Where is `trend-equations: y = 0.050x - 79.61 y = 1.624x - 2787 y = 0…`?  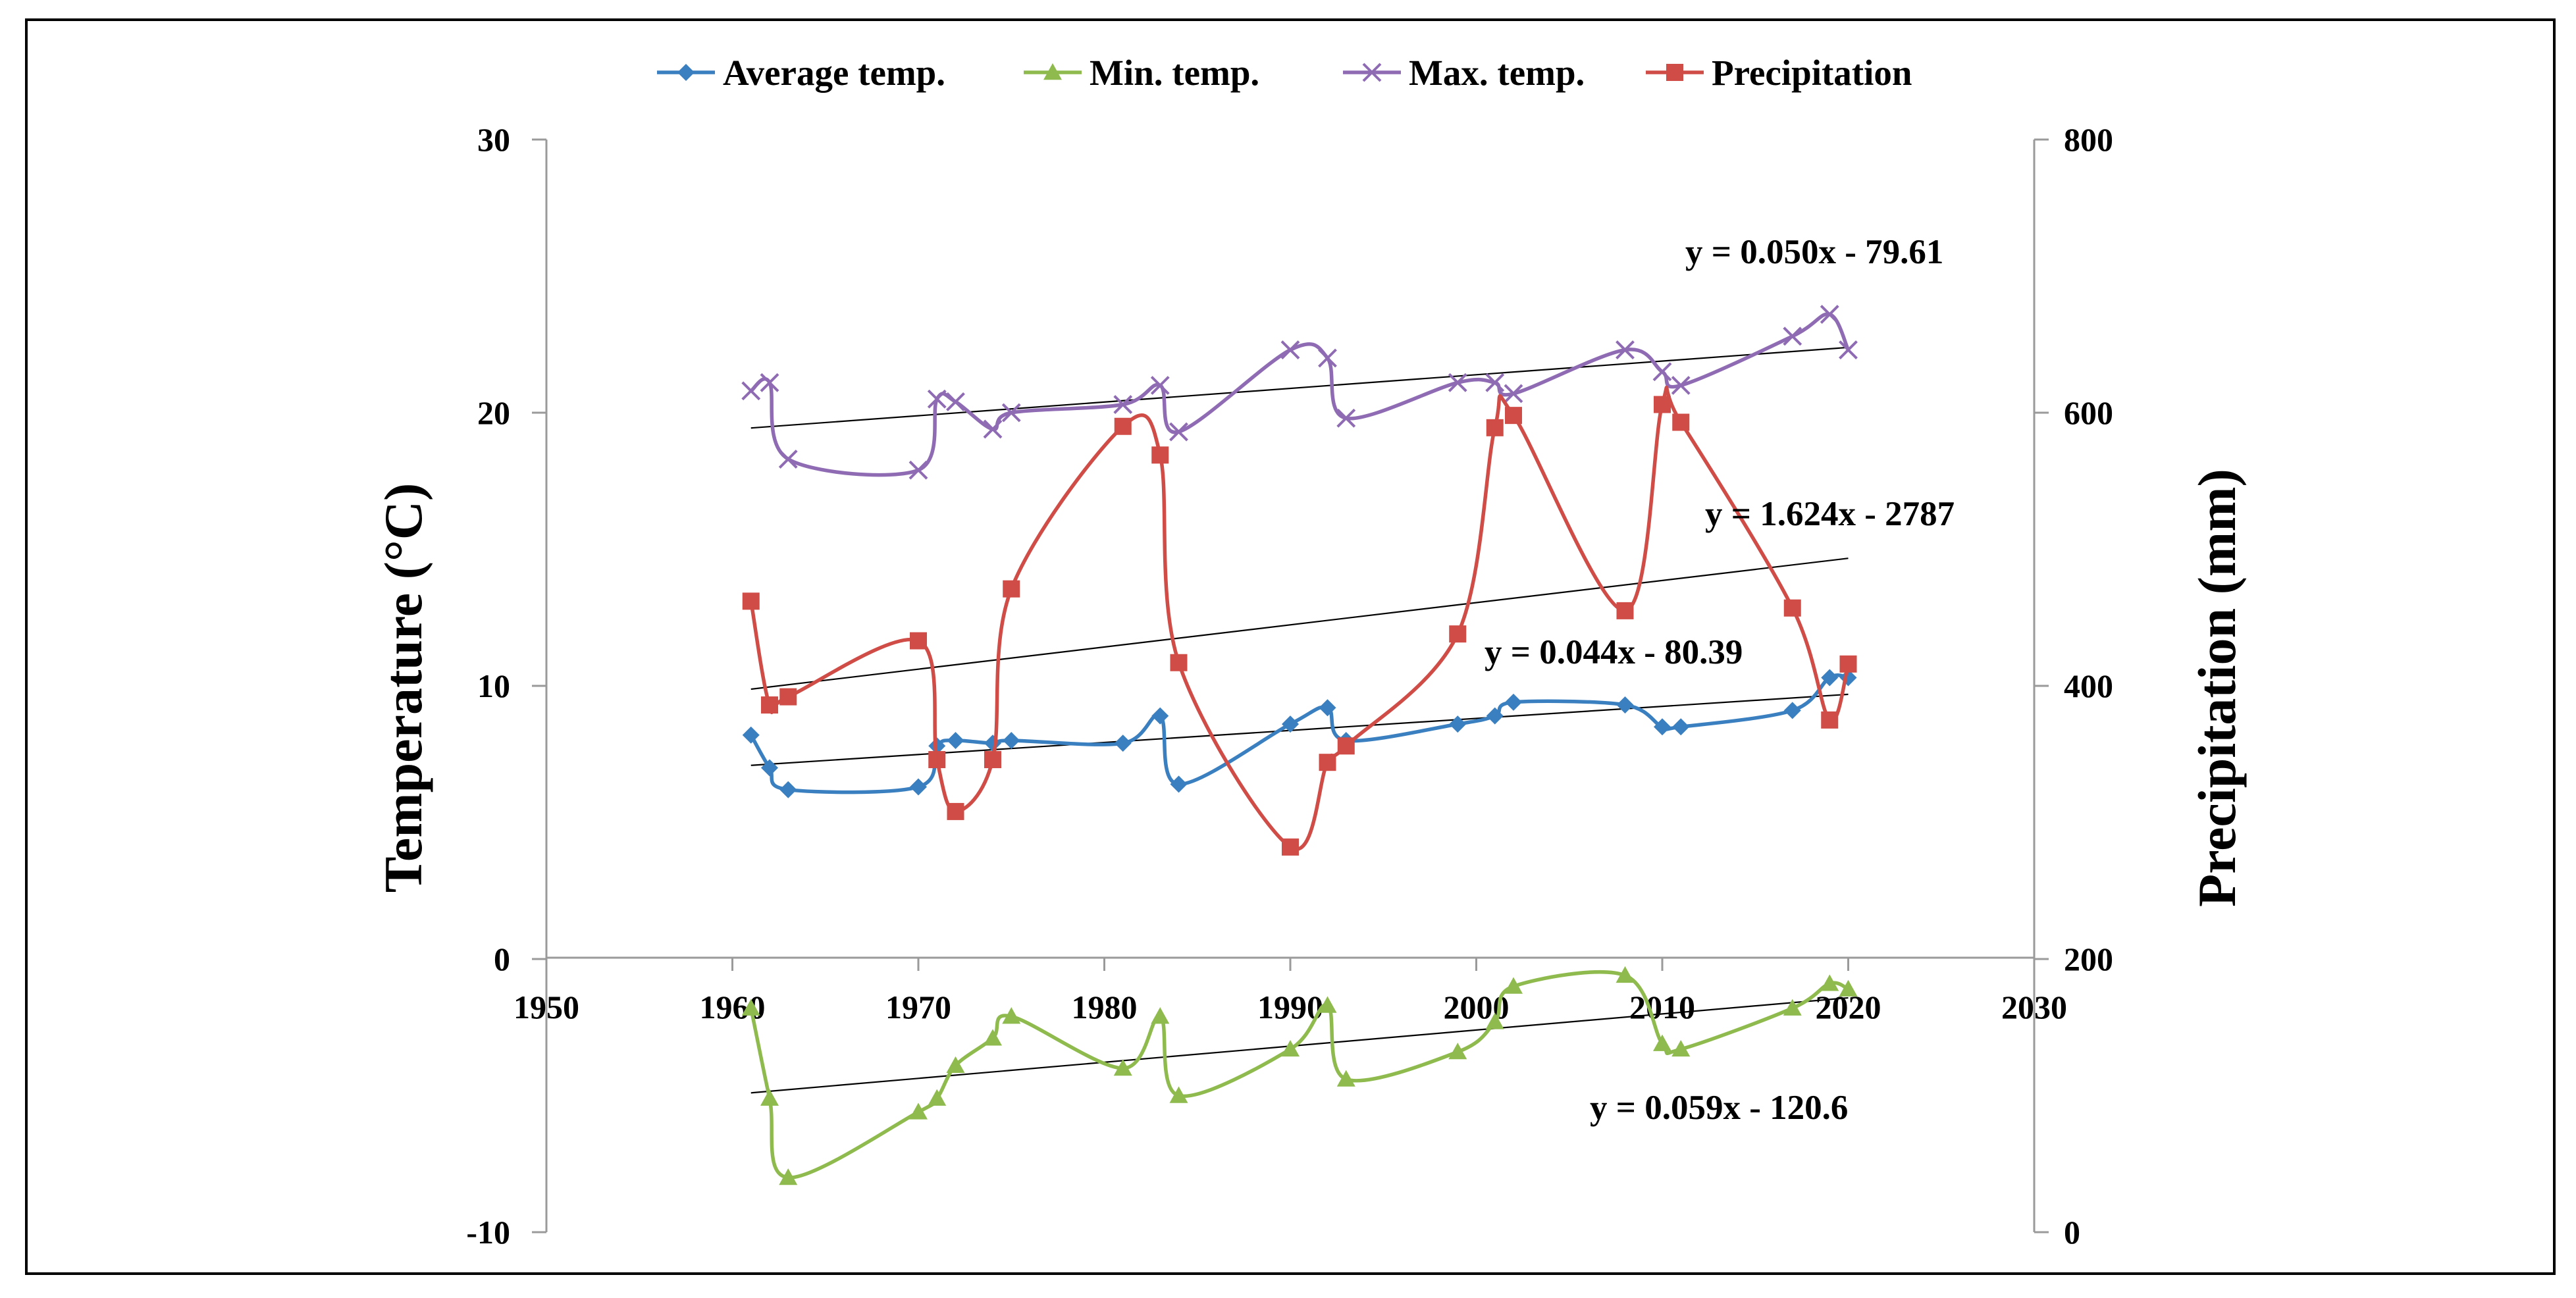 trend-equations: y = 0.050x - 79.61 y = 1.624x - 2787 y = 0… is located at coordinates (1720, 680).